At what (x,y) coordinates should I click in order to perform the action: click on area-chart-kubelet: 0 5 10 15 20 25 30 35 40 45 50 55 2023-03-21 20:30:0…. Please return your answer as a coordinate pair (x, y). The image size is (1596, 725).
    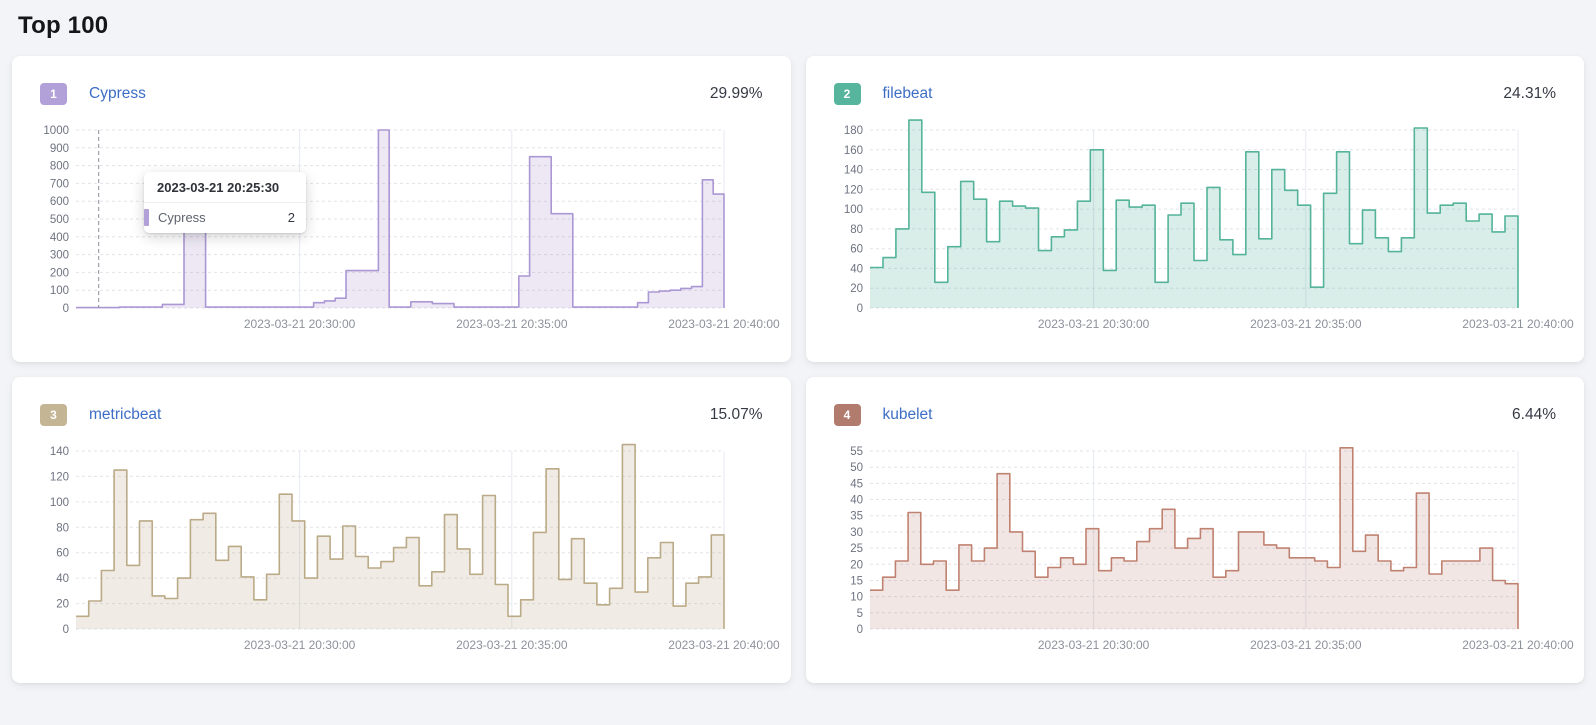
    Looking at the image, I should click on (1204, 550).